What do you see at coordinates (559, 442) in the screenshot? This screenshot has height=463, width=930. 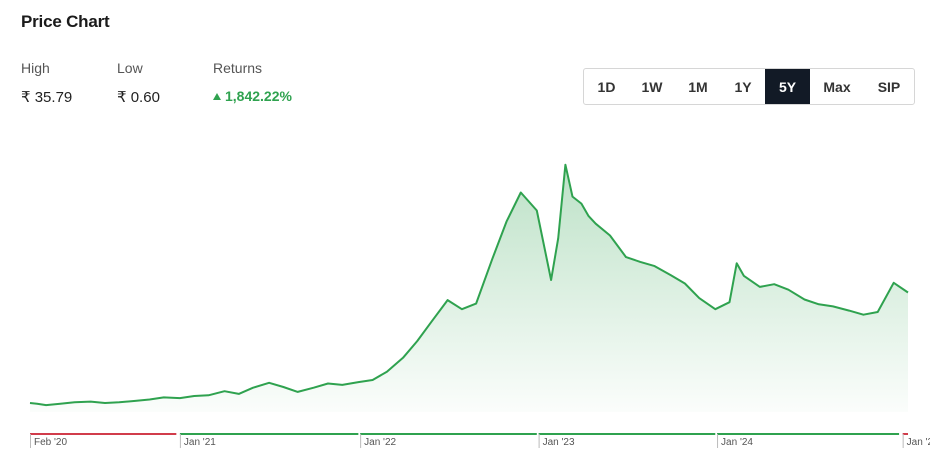 I see `x-axis-label: Jan '23` at bounding box center [559, 442].